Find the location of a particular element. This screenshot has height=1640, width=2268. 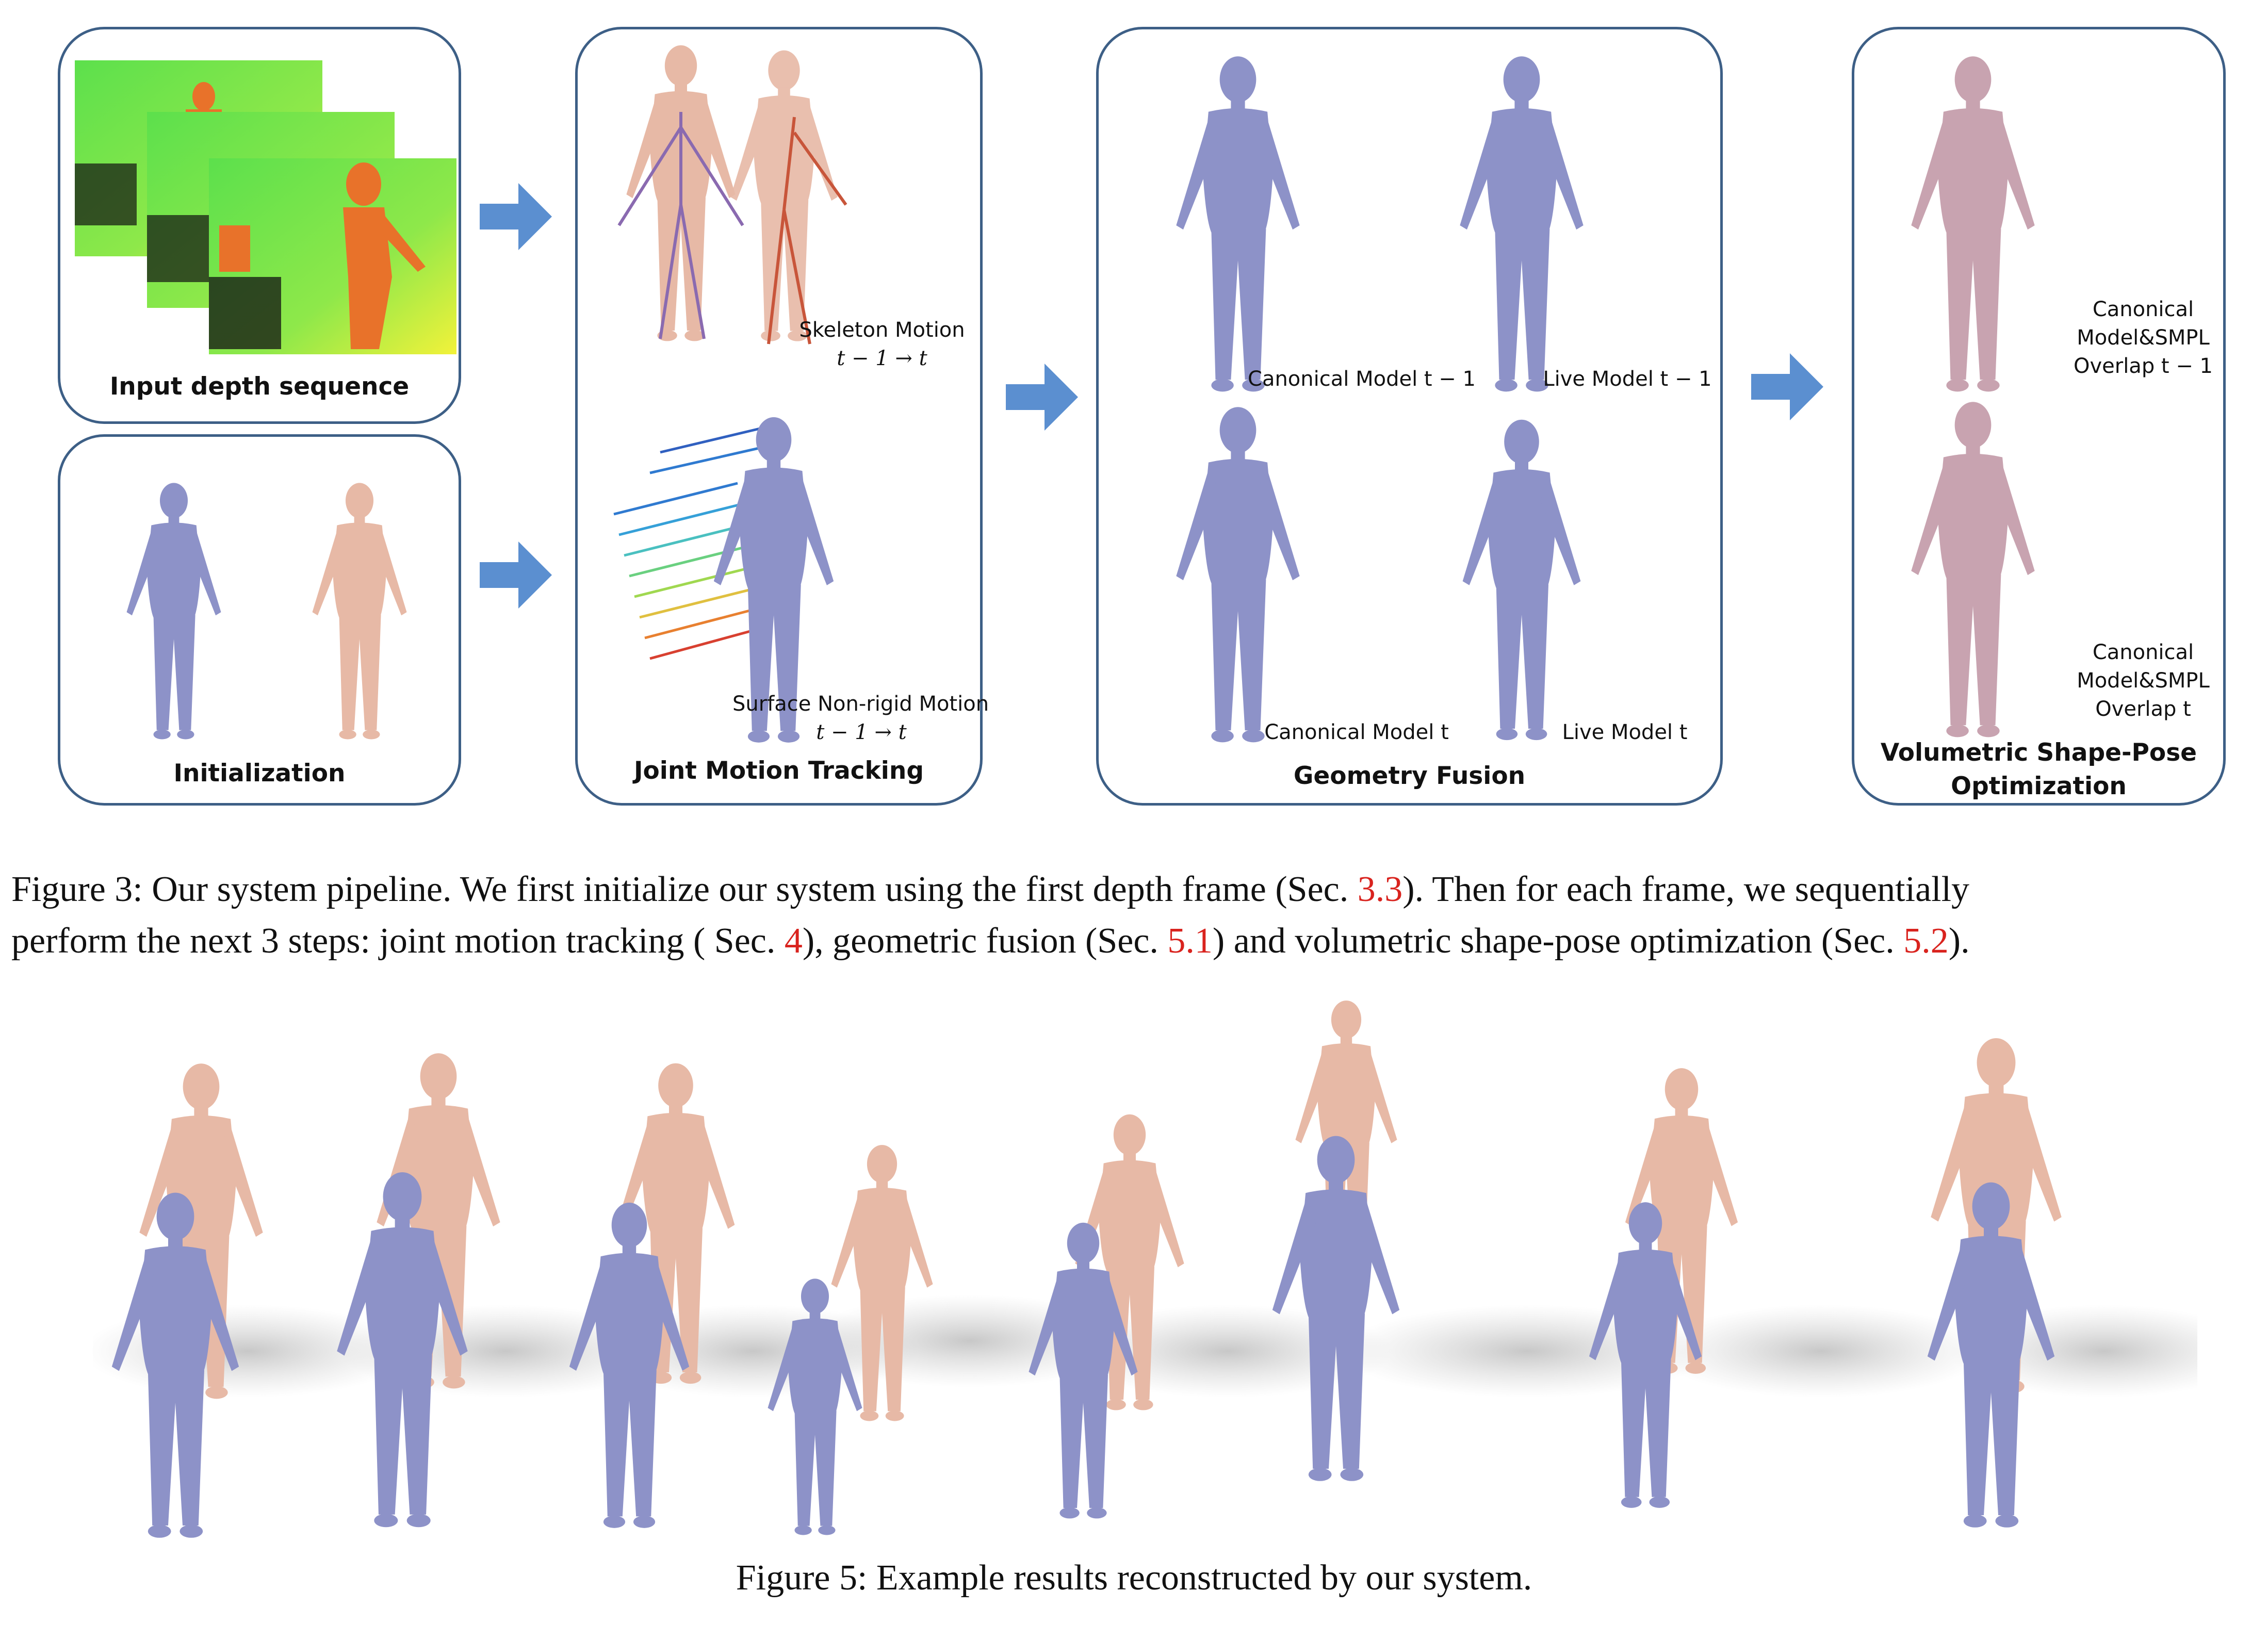

surface-motion-label: Surface Non-rigid Motion is located at coordinates (860, 704).